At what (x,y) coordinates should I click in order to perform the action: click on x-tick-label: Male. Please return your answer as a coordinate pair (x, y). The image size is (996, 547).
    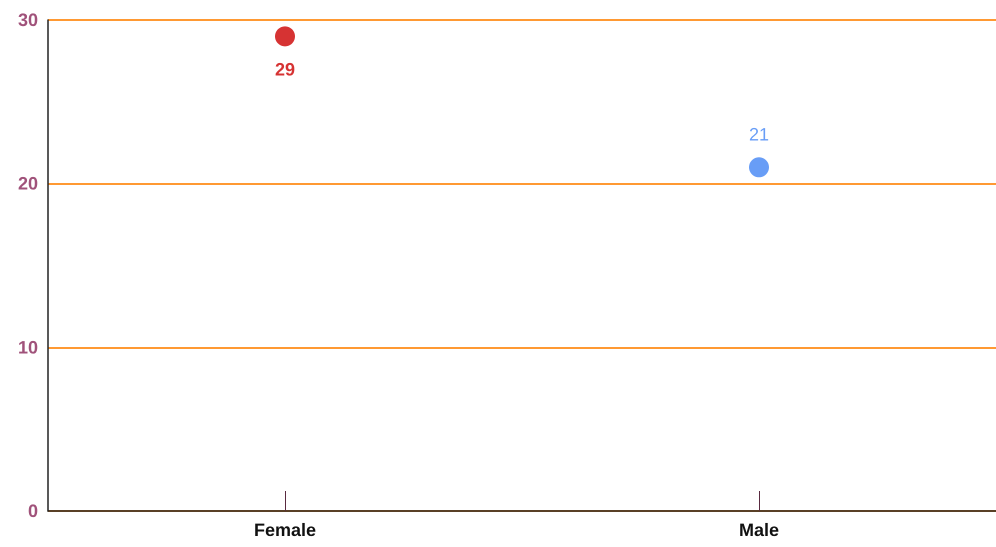
    Looking at the image, I should click on (759, 530).